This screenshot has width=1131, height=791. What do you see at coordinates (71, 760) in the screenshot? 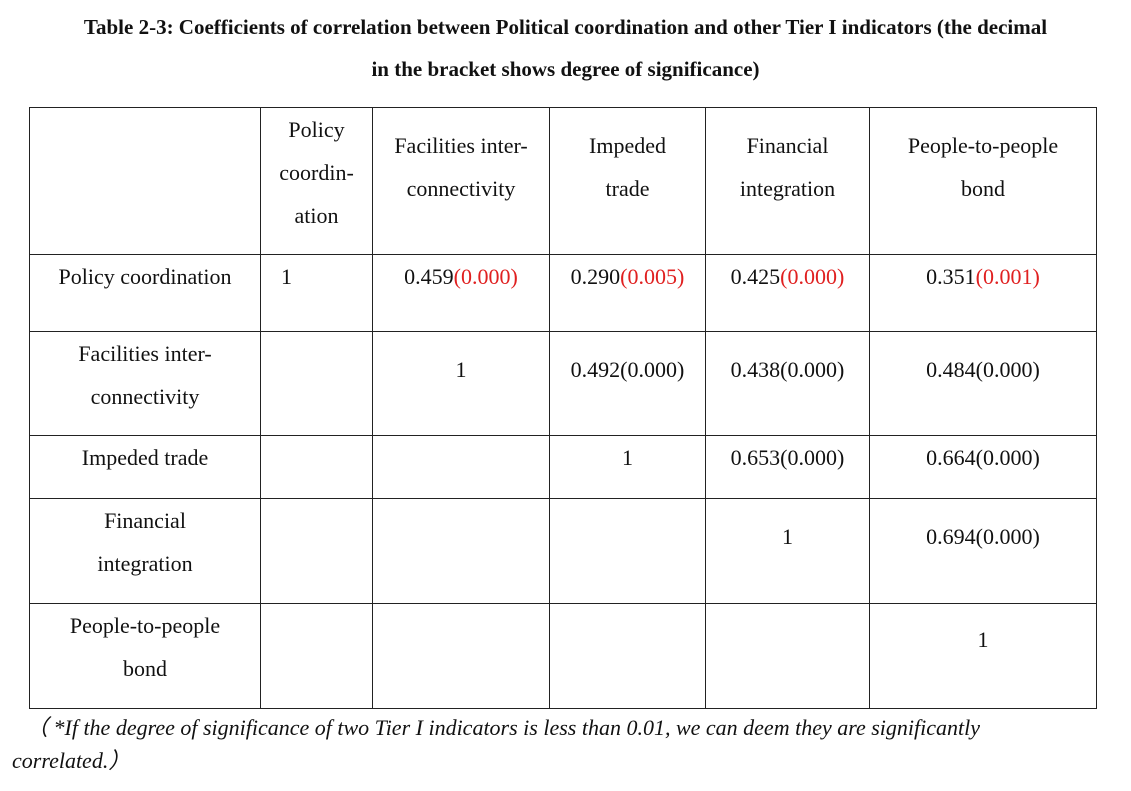
I see `note-line-2: correlated.）` at bounding box center [71, 760].